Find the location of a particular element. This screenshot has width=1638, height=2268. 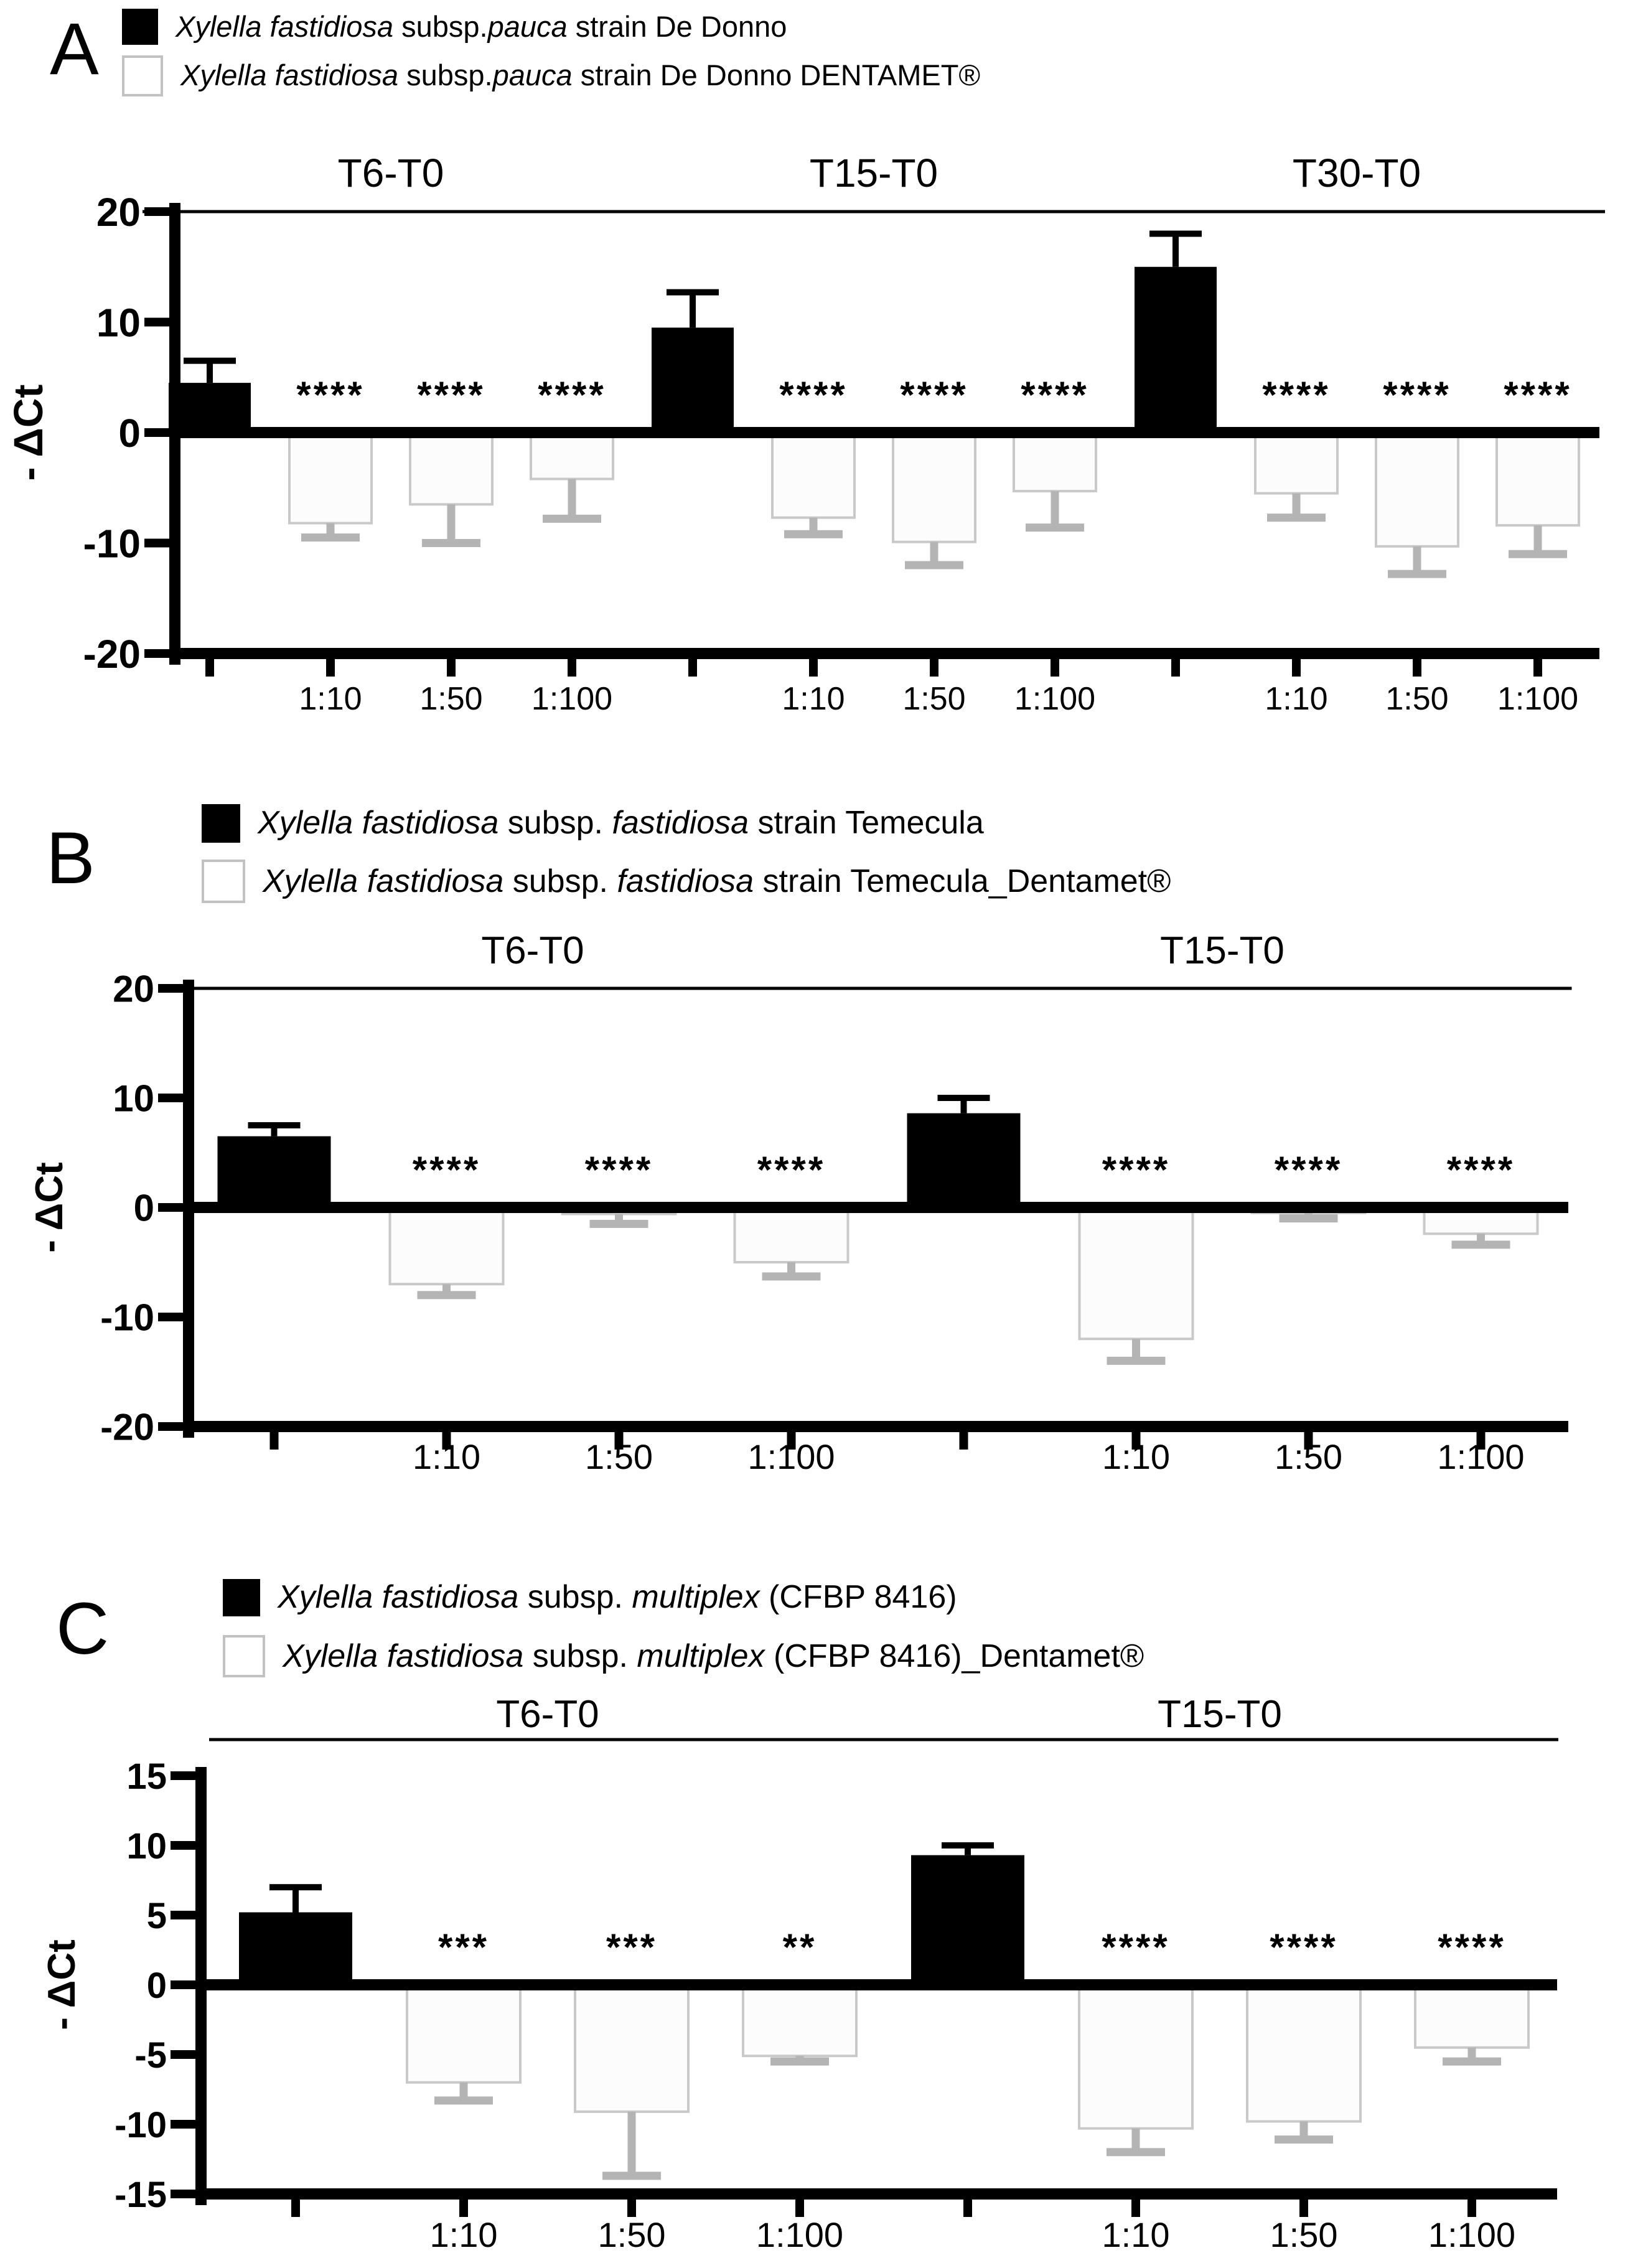

y-tick-label: 5 is located at coordinates (157, 1916).